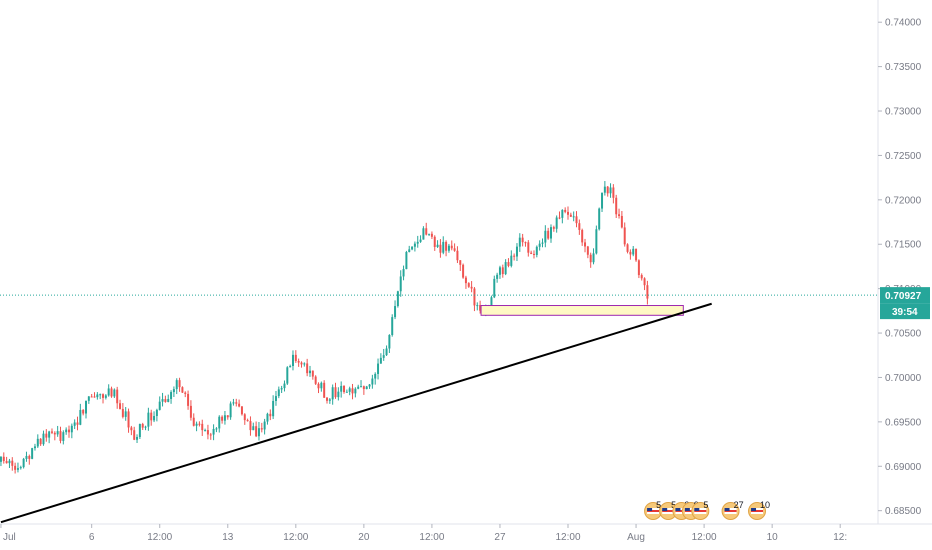  I want to click on support-zone, so click(582, 310).